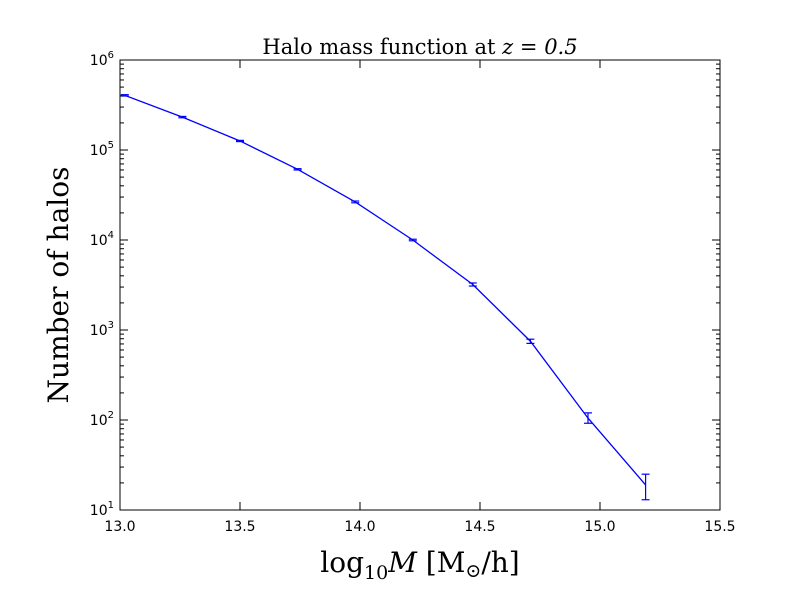 The height and width of the screenshot is (600, 800). Describe the element at coordinates (102, 239) in the screenshot. I see `y-tick-label: 10⁴` at that location.